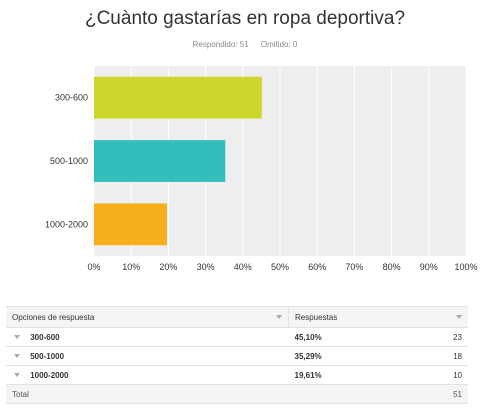 The height and width of the screenshot is (412, 490). Describe the element at coordinates (392, 267) in the screenshot. I see `x-tick-label: 80%` at that location.